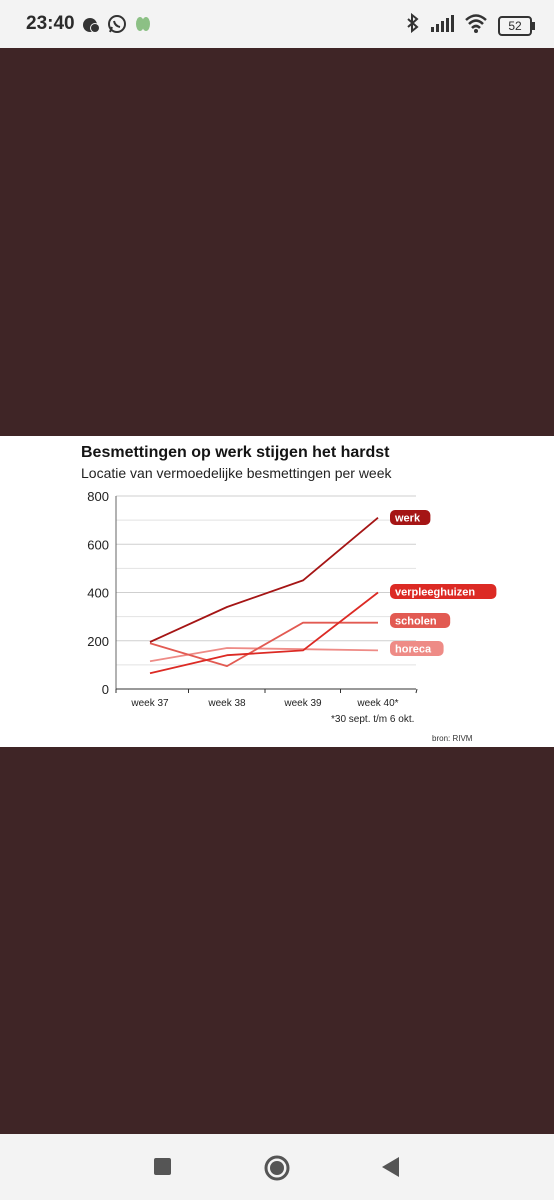 Image resolution: width=554 pixels, height=1200 pixels. I want to click on status-left-icons, so click(117, 24).